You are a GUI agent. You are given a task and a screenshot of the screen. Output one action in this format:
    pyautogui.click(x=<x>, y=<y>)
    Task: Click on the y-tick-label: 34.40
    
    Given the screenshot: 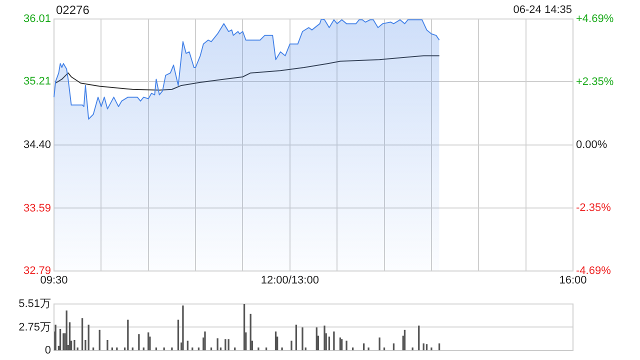 What is the action you would take?
    pyautogui.click(x=37, y=144)
    